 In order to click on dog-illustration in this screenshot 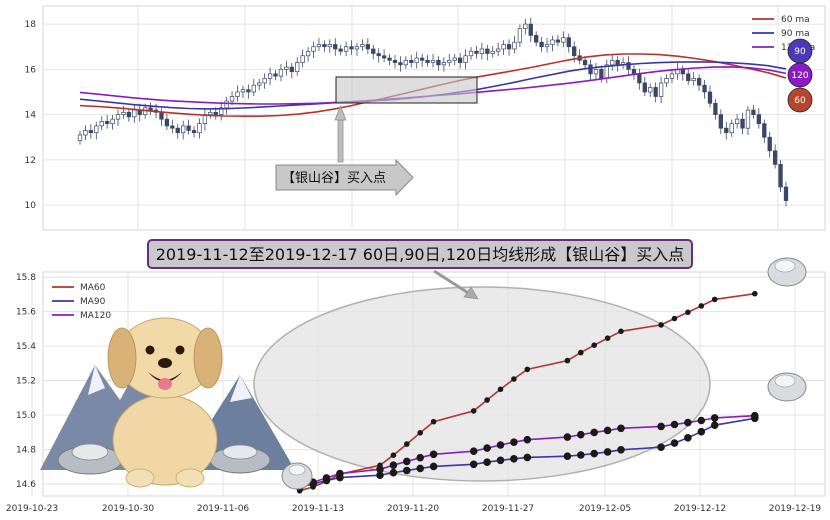, I will do `click(165, 402)`.